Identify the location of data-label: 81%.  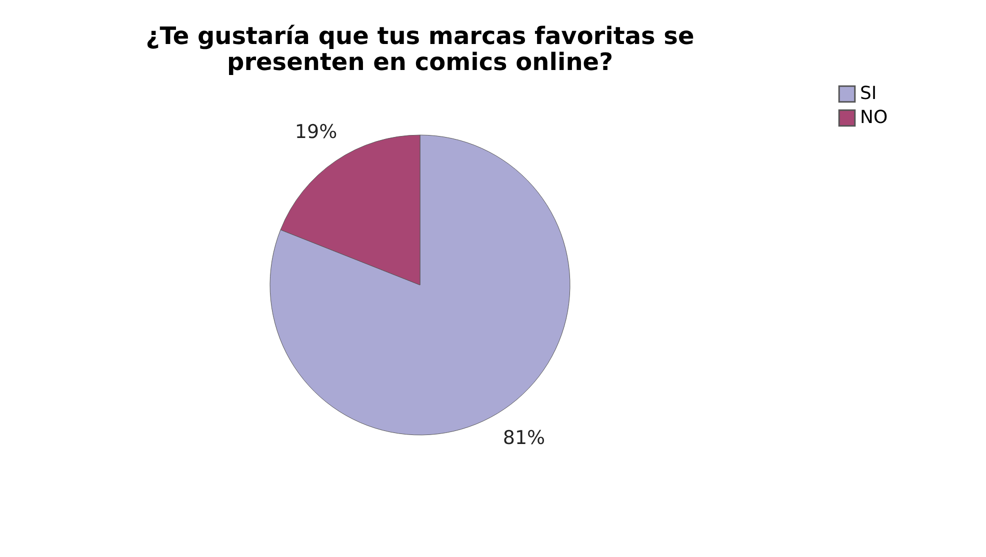
(524, 438).